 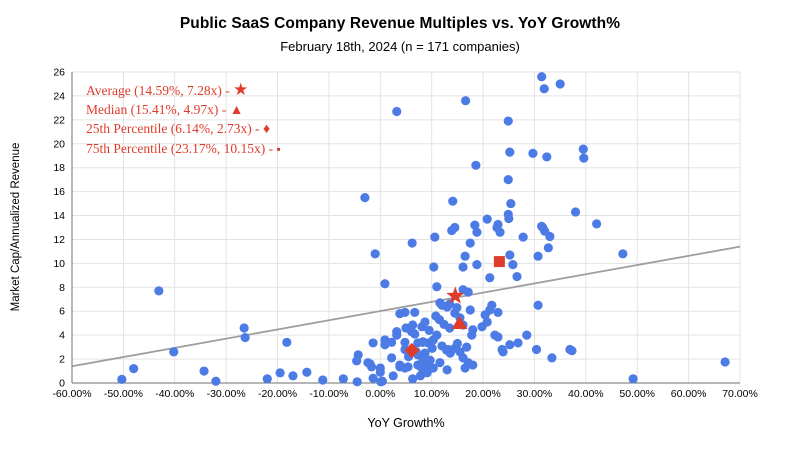 I want to click on y-tick-label: 6, so click(x=62, y=312).